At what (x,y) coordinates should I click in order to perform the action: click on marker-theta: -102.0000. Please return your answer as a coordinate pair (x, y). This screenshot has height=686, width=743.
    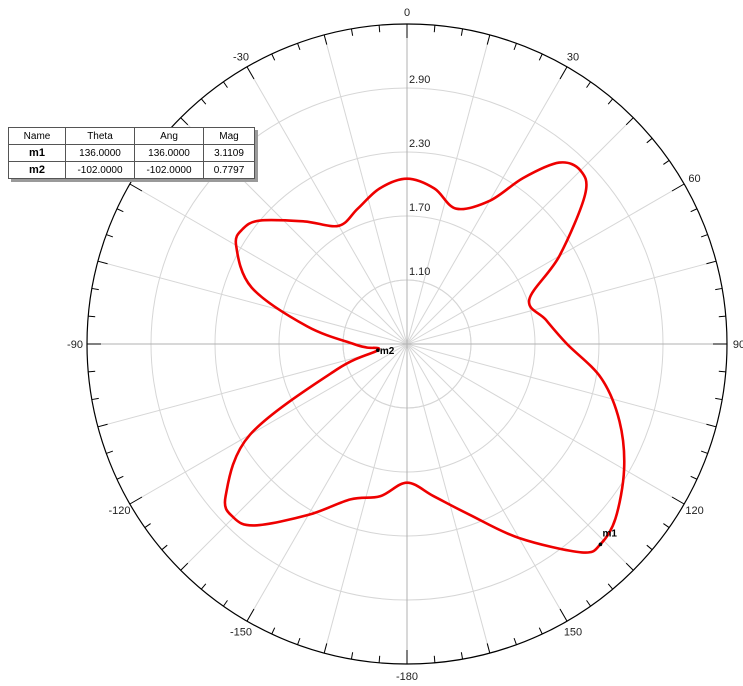
    Looking at the image, I should click on (100, 170).